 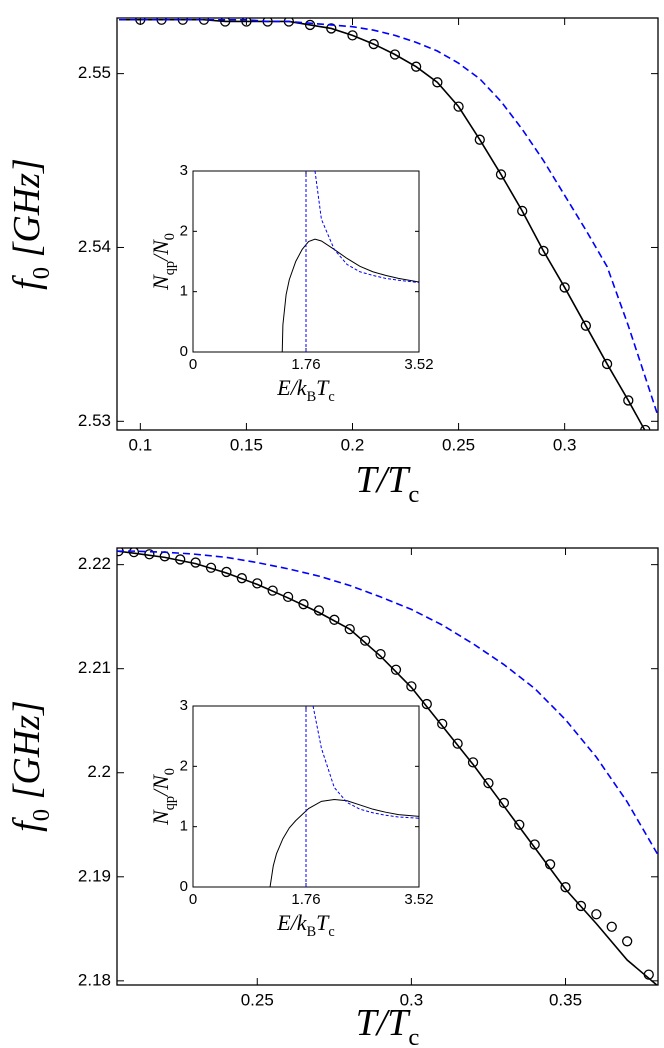 What do you see at coordinates (41, 815) in the screenshot?
I see `y-axis-label-part: 0` at bounding box center [41, 815].